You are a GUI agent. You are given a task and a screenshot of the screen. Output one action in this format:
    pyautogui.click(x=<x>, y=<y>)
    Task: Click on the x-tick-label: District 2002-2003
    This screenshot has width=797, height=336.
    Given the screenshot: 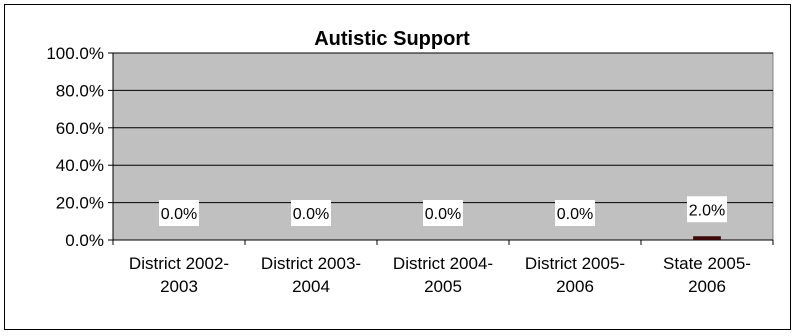 What is the action you would take?
    pyautogui.click(x=179, y=275)
    